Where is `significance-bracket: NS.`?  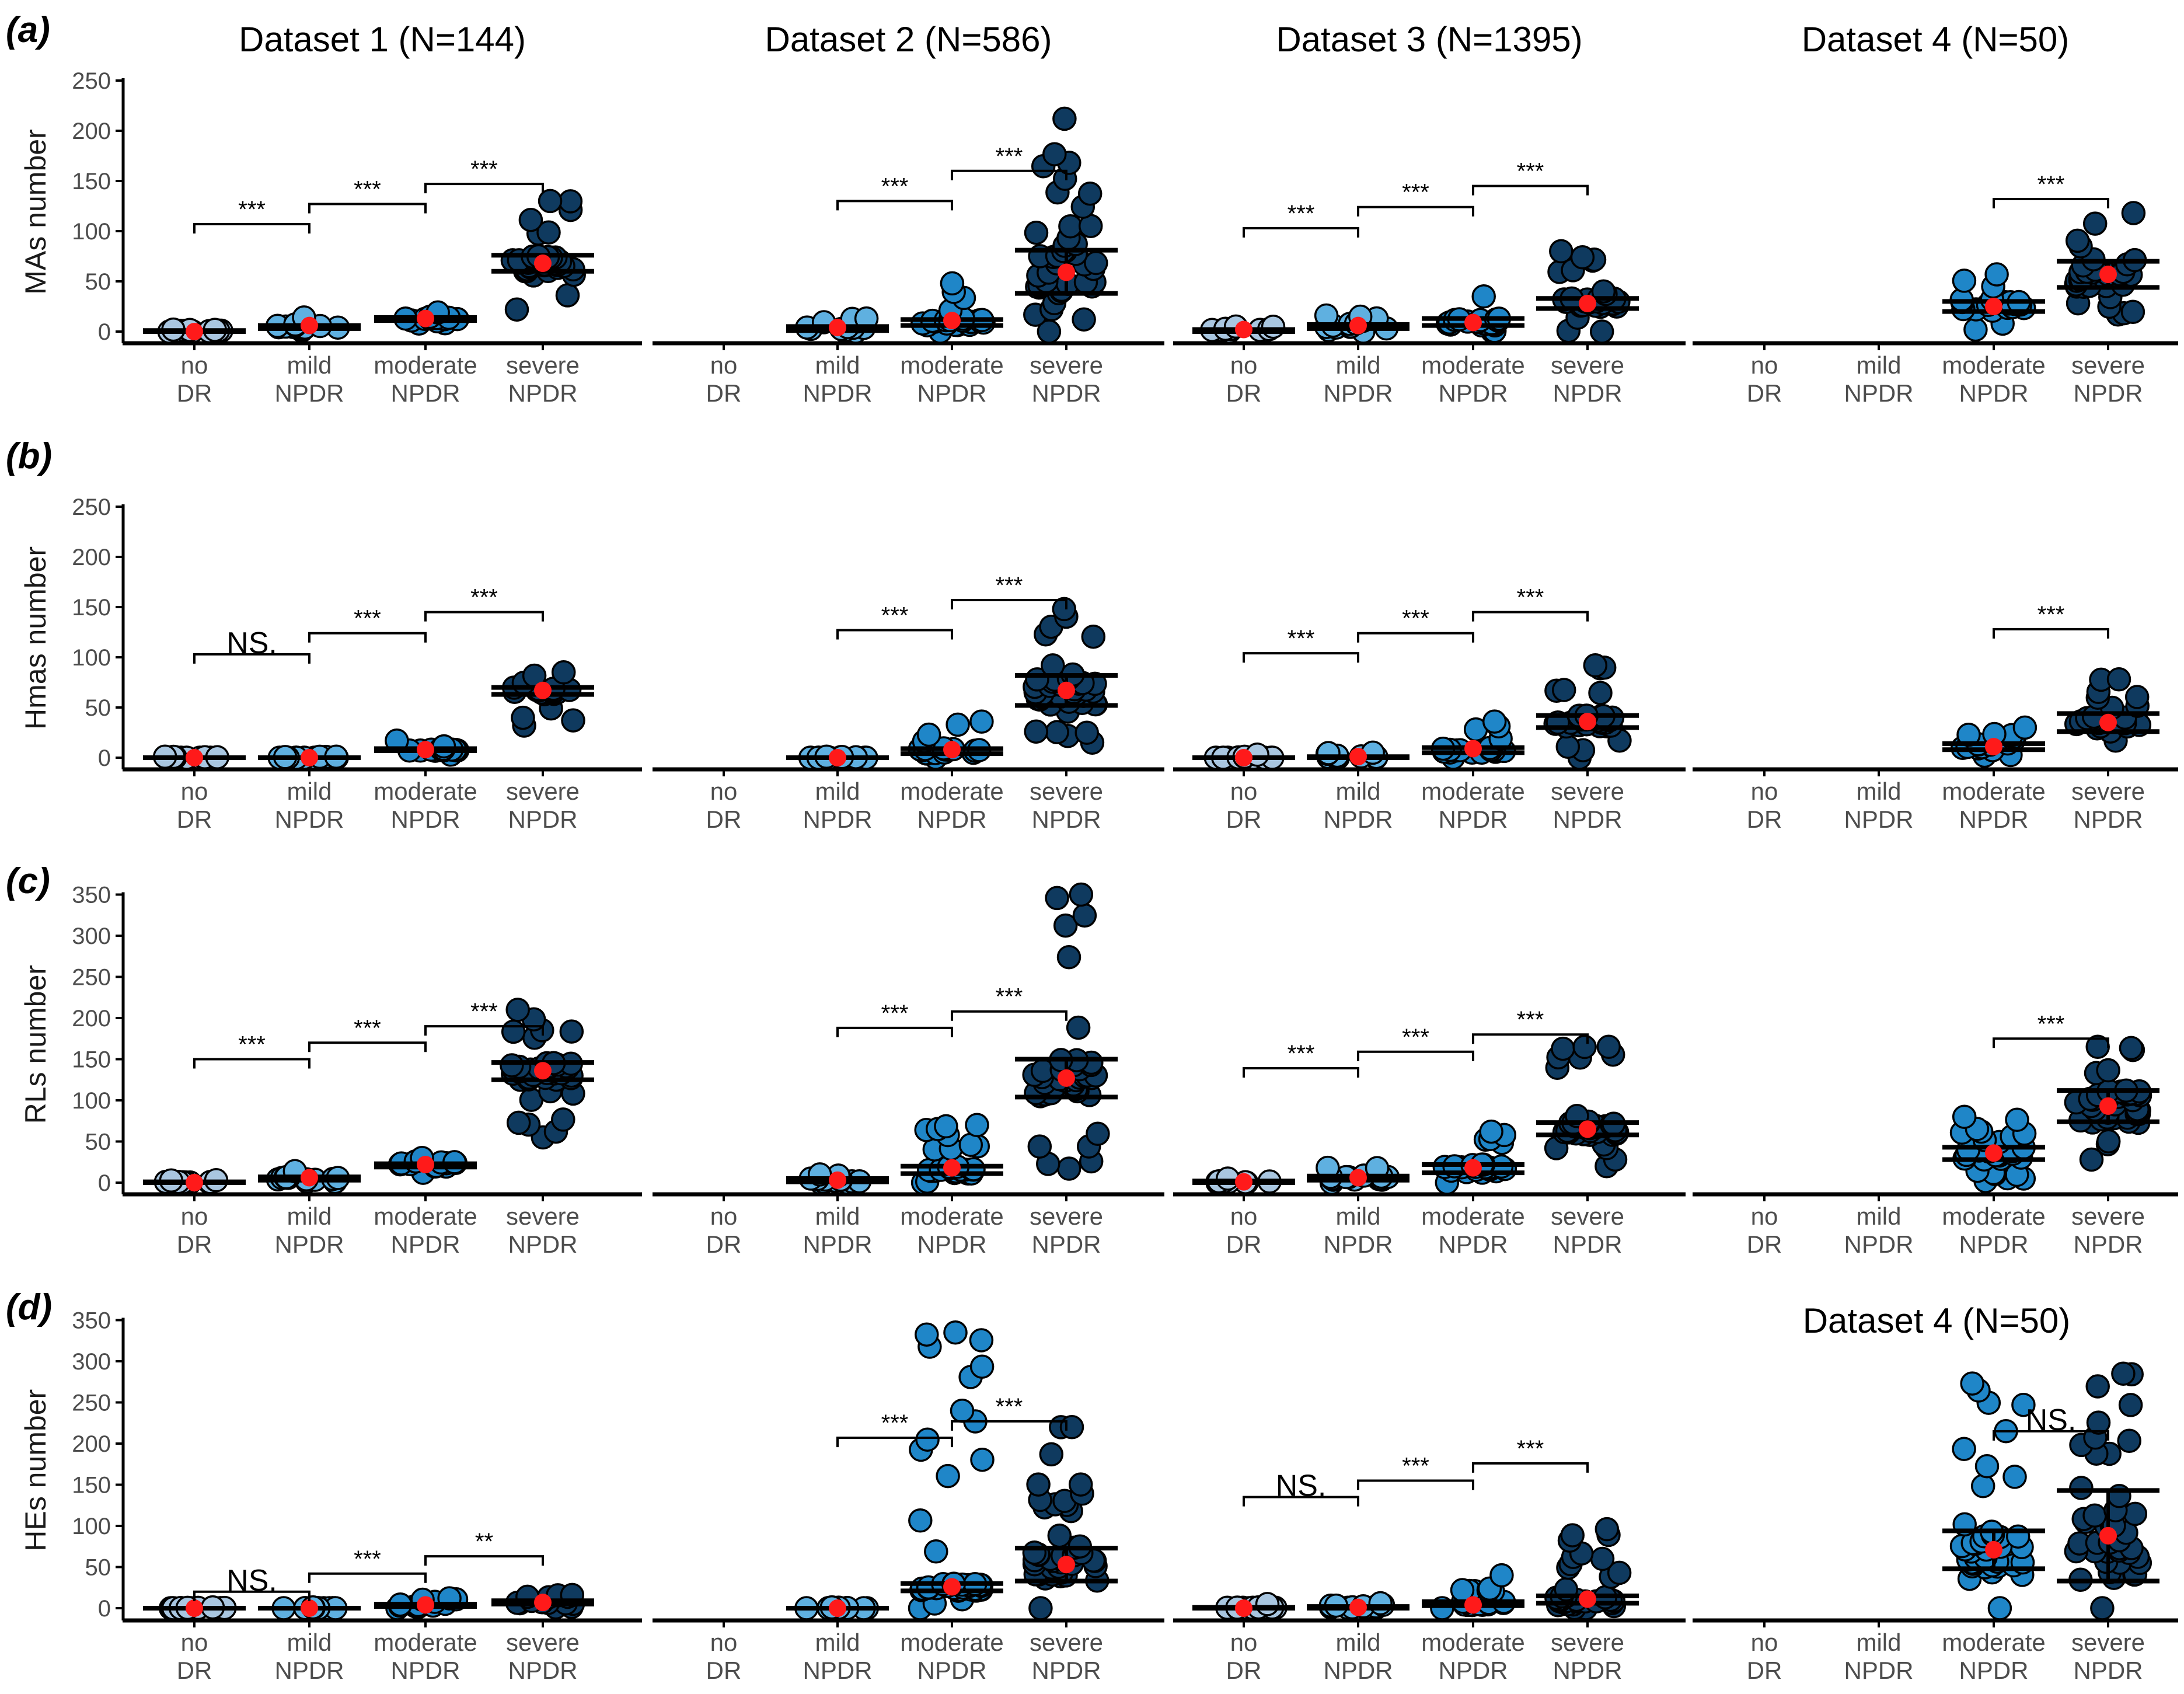
significance-bracket: NS. is located at coordinates (251, 645).